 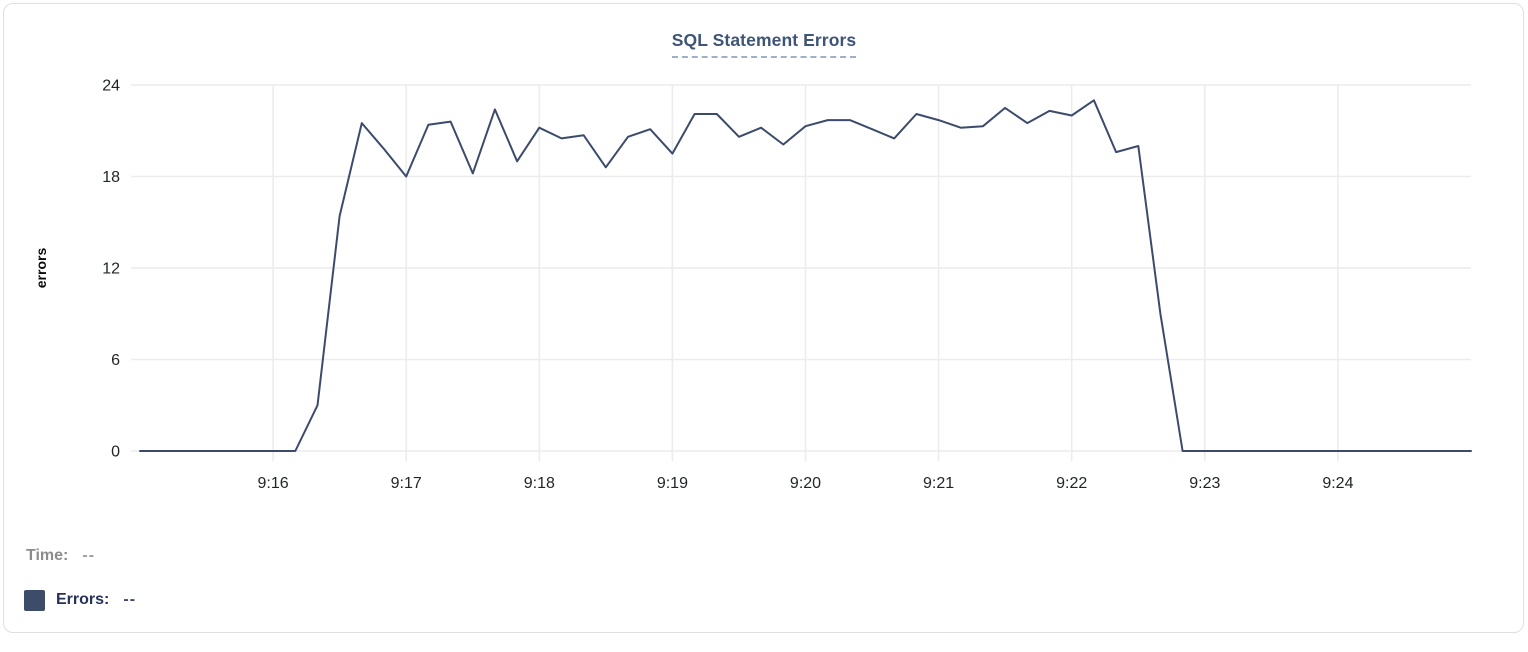 What do you see at coordinates (672, 483) in the screenshot?
I see `x-tick-label: 9:19` at bounding box center [672, 483].